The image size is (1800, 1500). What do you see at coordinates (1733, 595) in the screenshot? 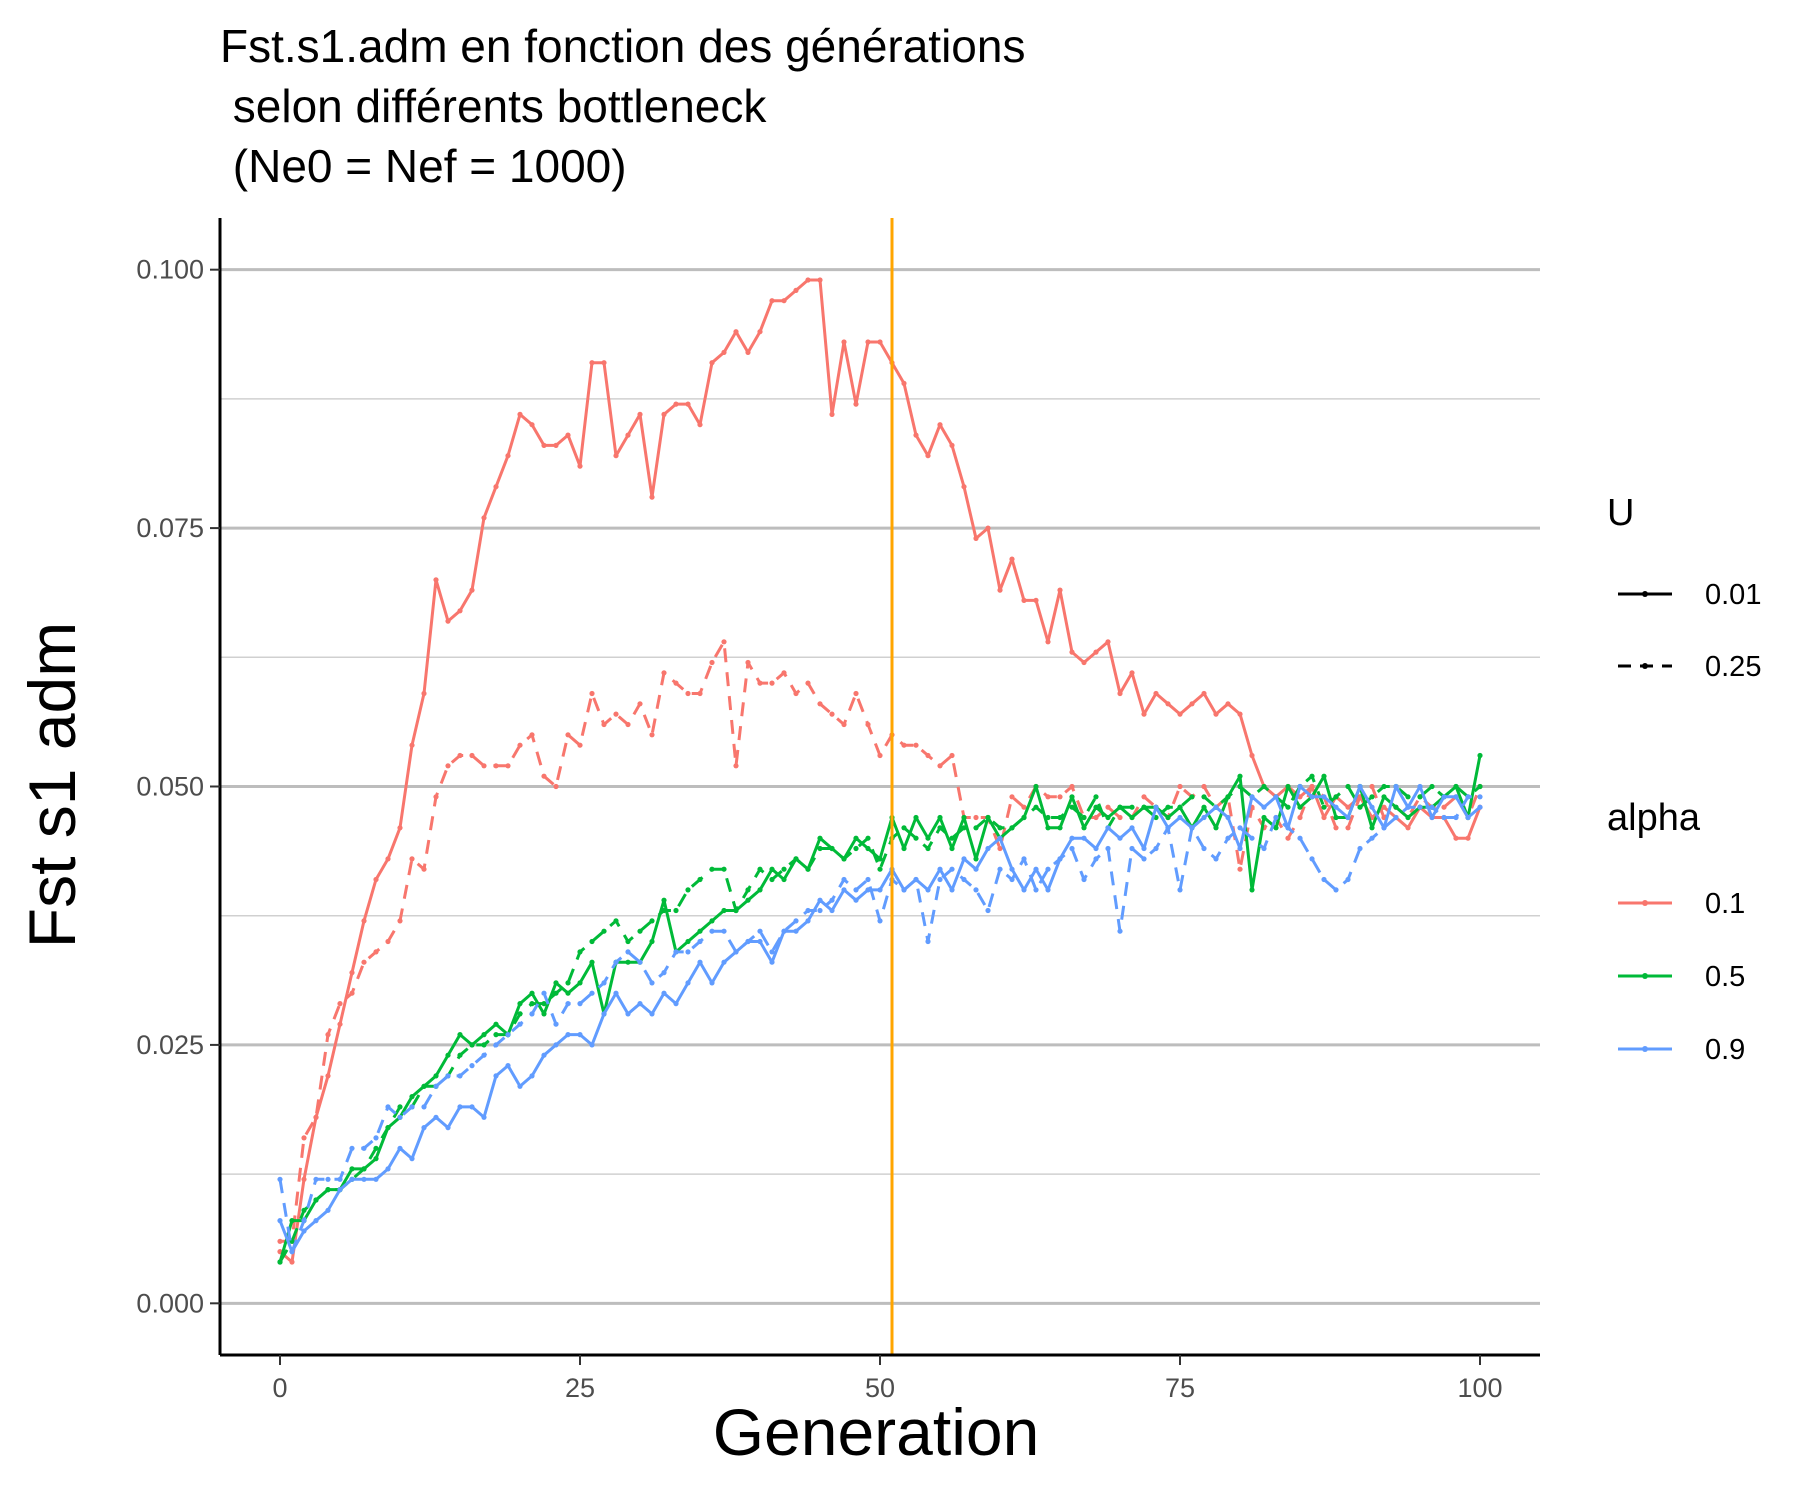
I see `legend-linetype-label: 0.01` at bounding box center [1733, 595].